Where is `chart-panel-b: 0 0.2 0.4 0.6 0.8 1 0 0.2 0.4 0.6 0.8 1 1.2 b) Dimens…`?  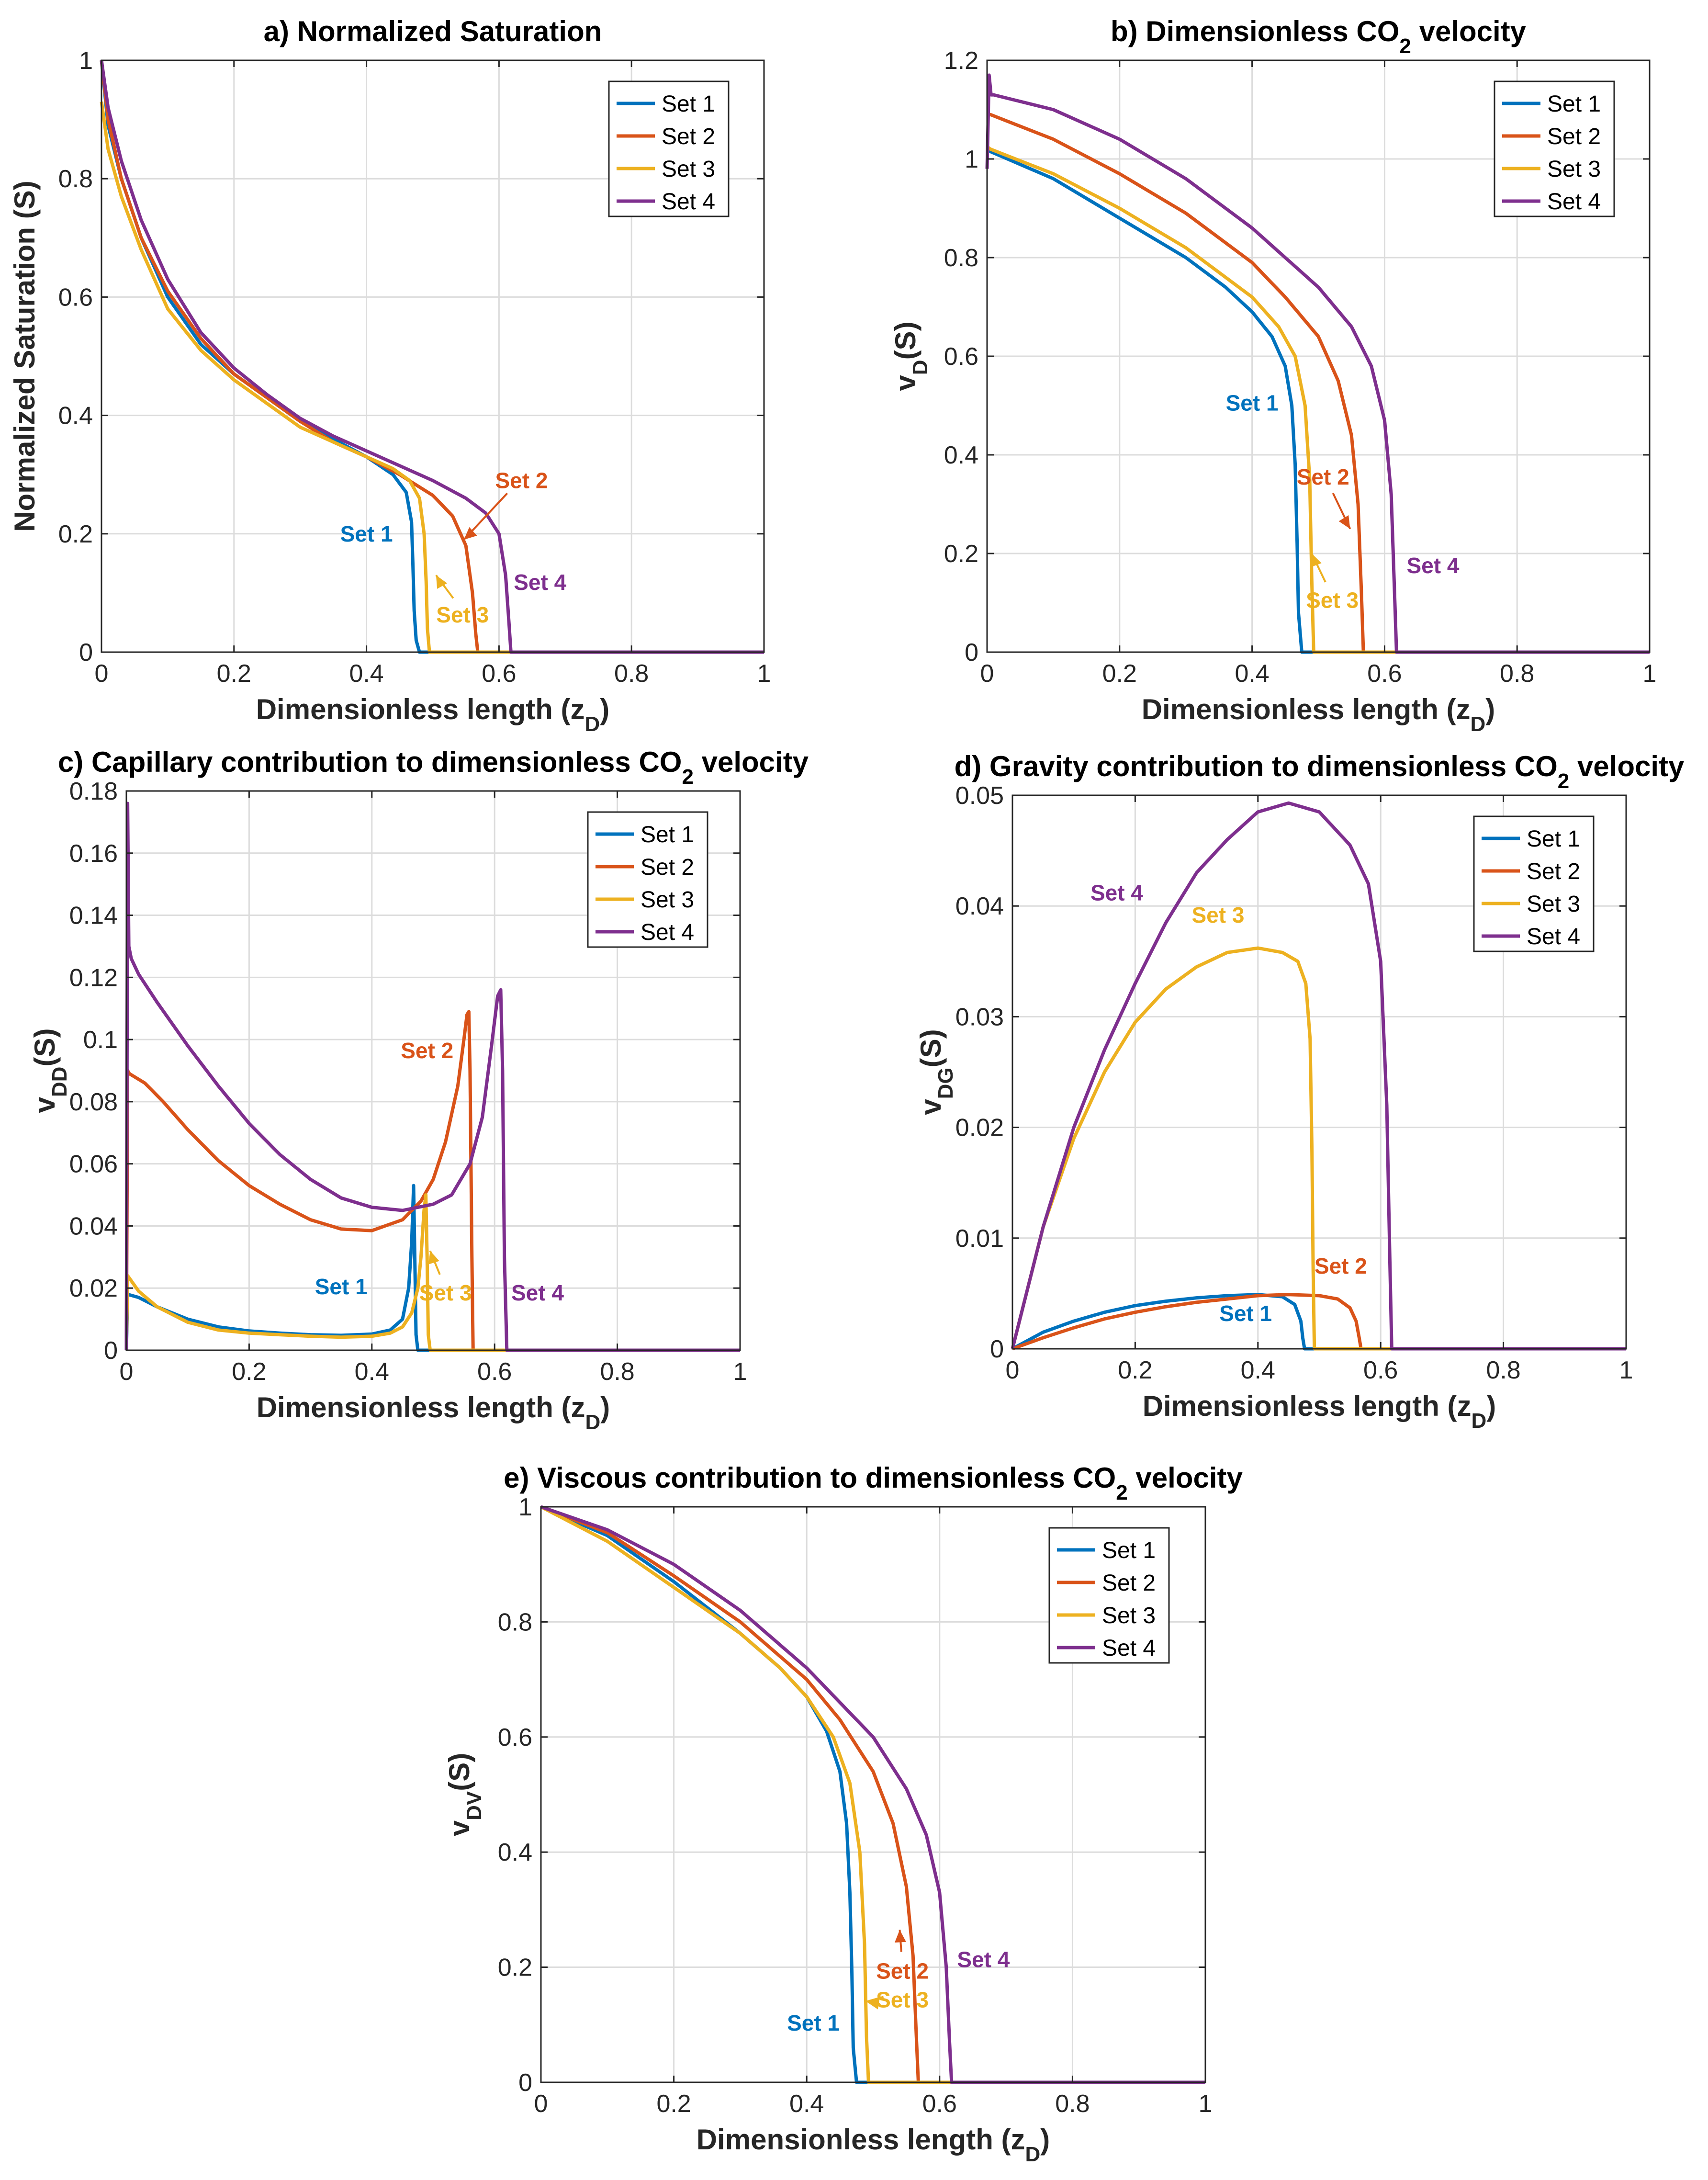 chart-panel-b: 0 0.2 0.4 0.6 0.8 1 0 0.2 0.4 0.6 0.8 1 1.2 b) Dimens… is located at coordinates (1272, 375).